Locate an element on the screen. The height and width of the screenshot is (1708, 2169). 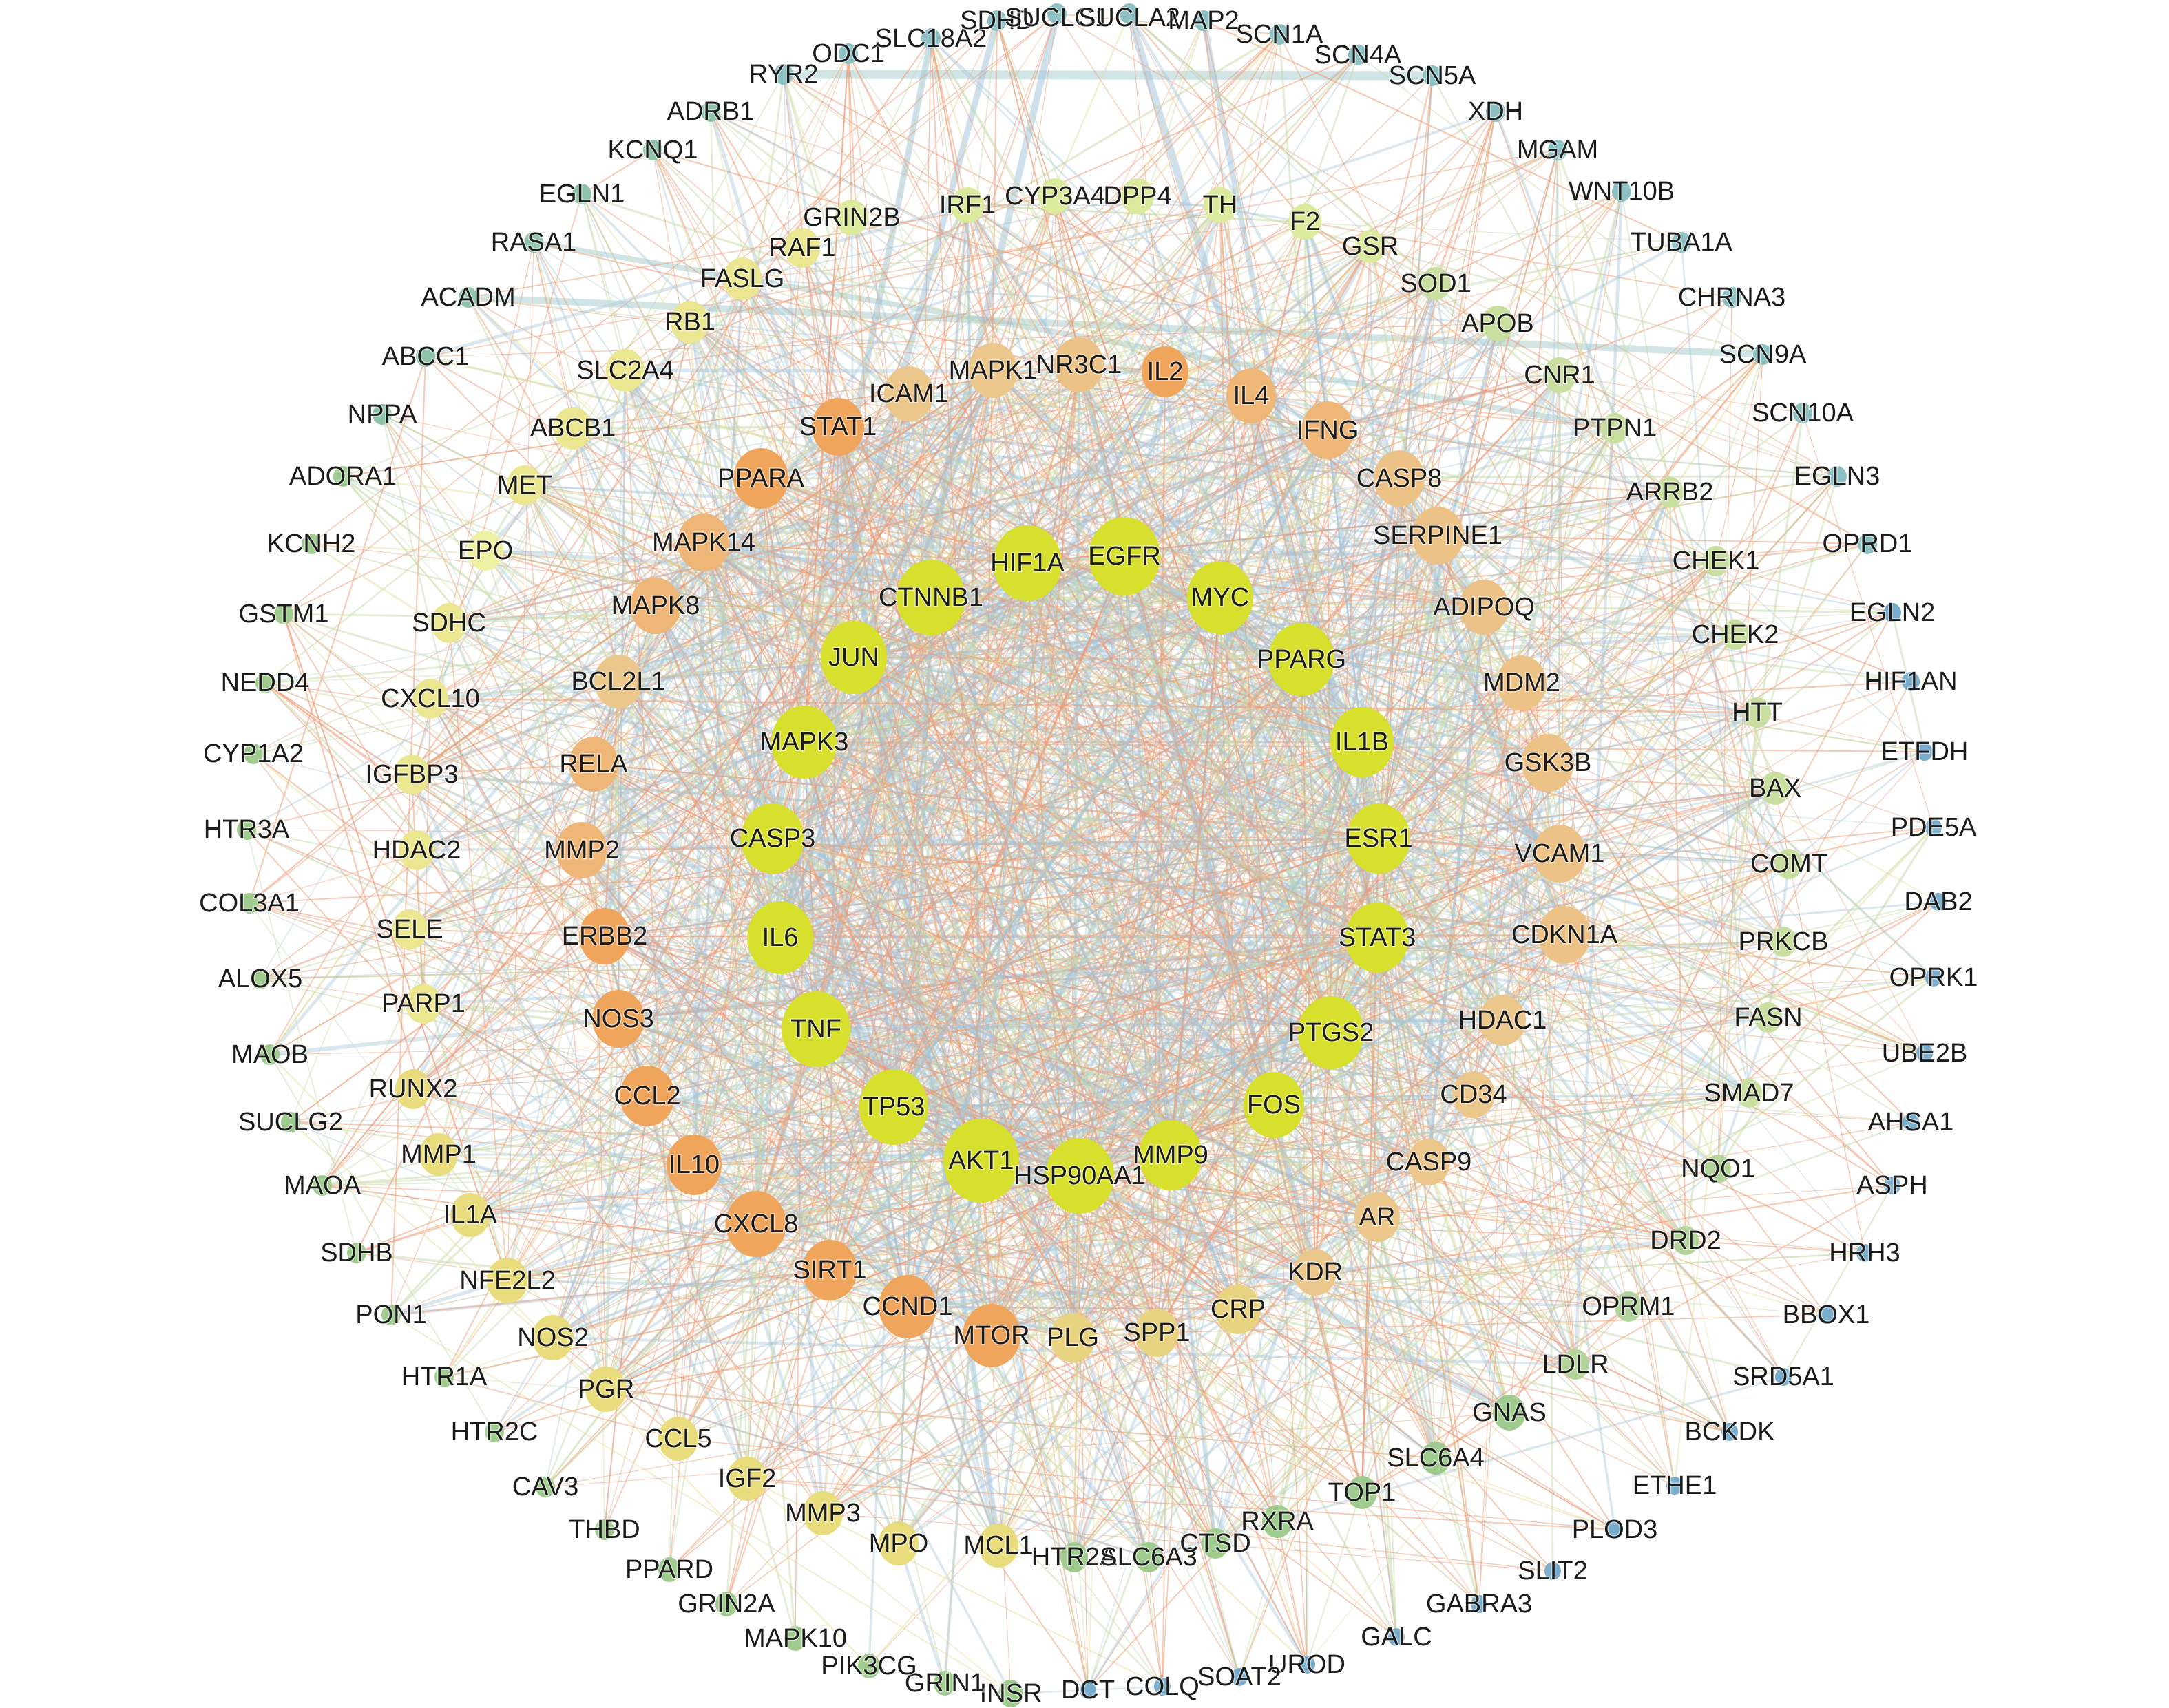
node-CHRNA3 is located at coordinates (1732, 297).